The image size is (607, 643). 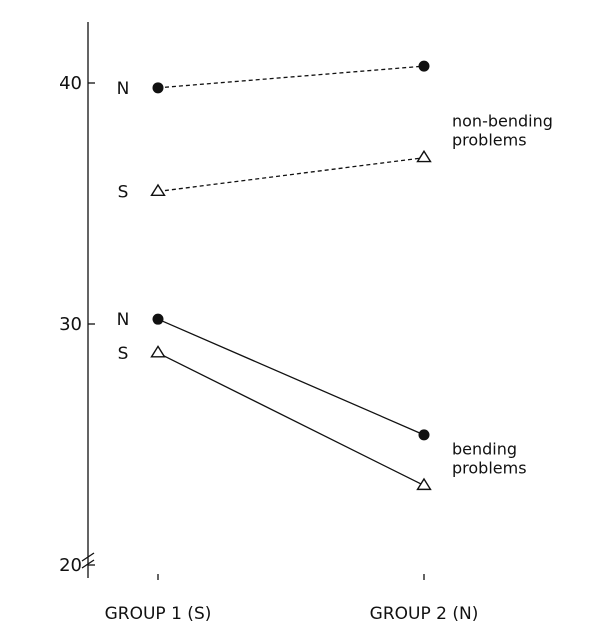 I want to click on annotation-text: non-bending, so click(x=502, y=121).